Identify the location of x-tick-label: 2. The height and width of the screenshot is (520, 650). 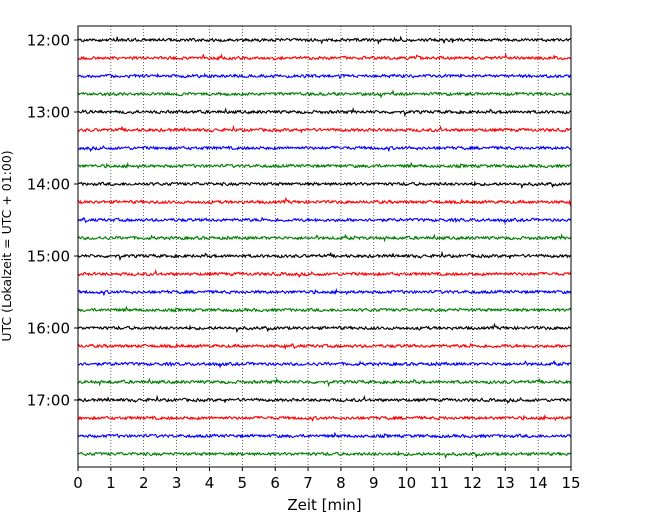
(144, 483).